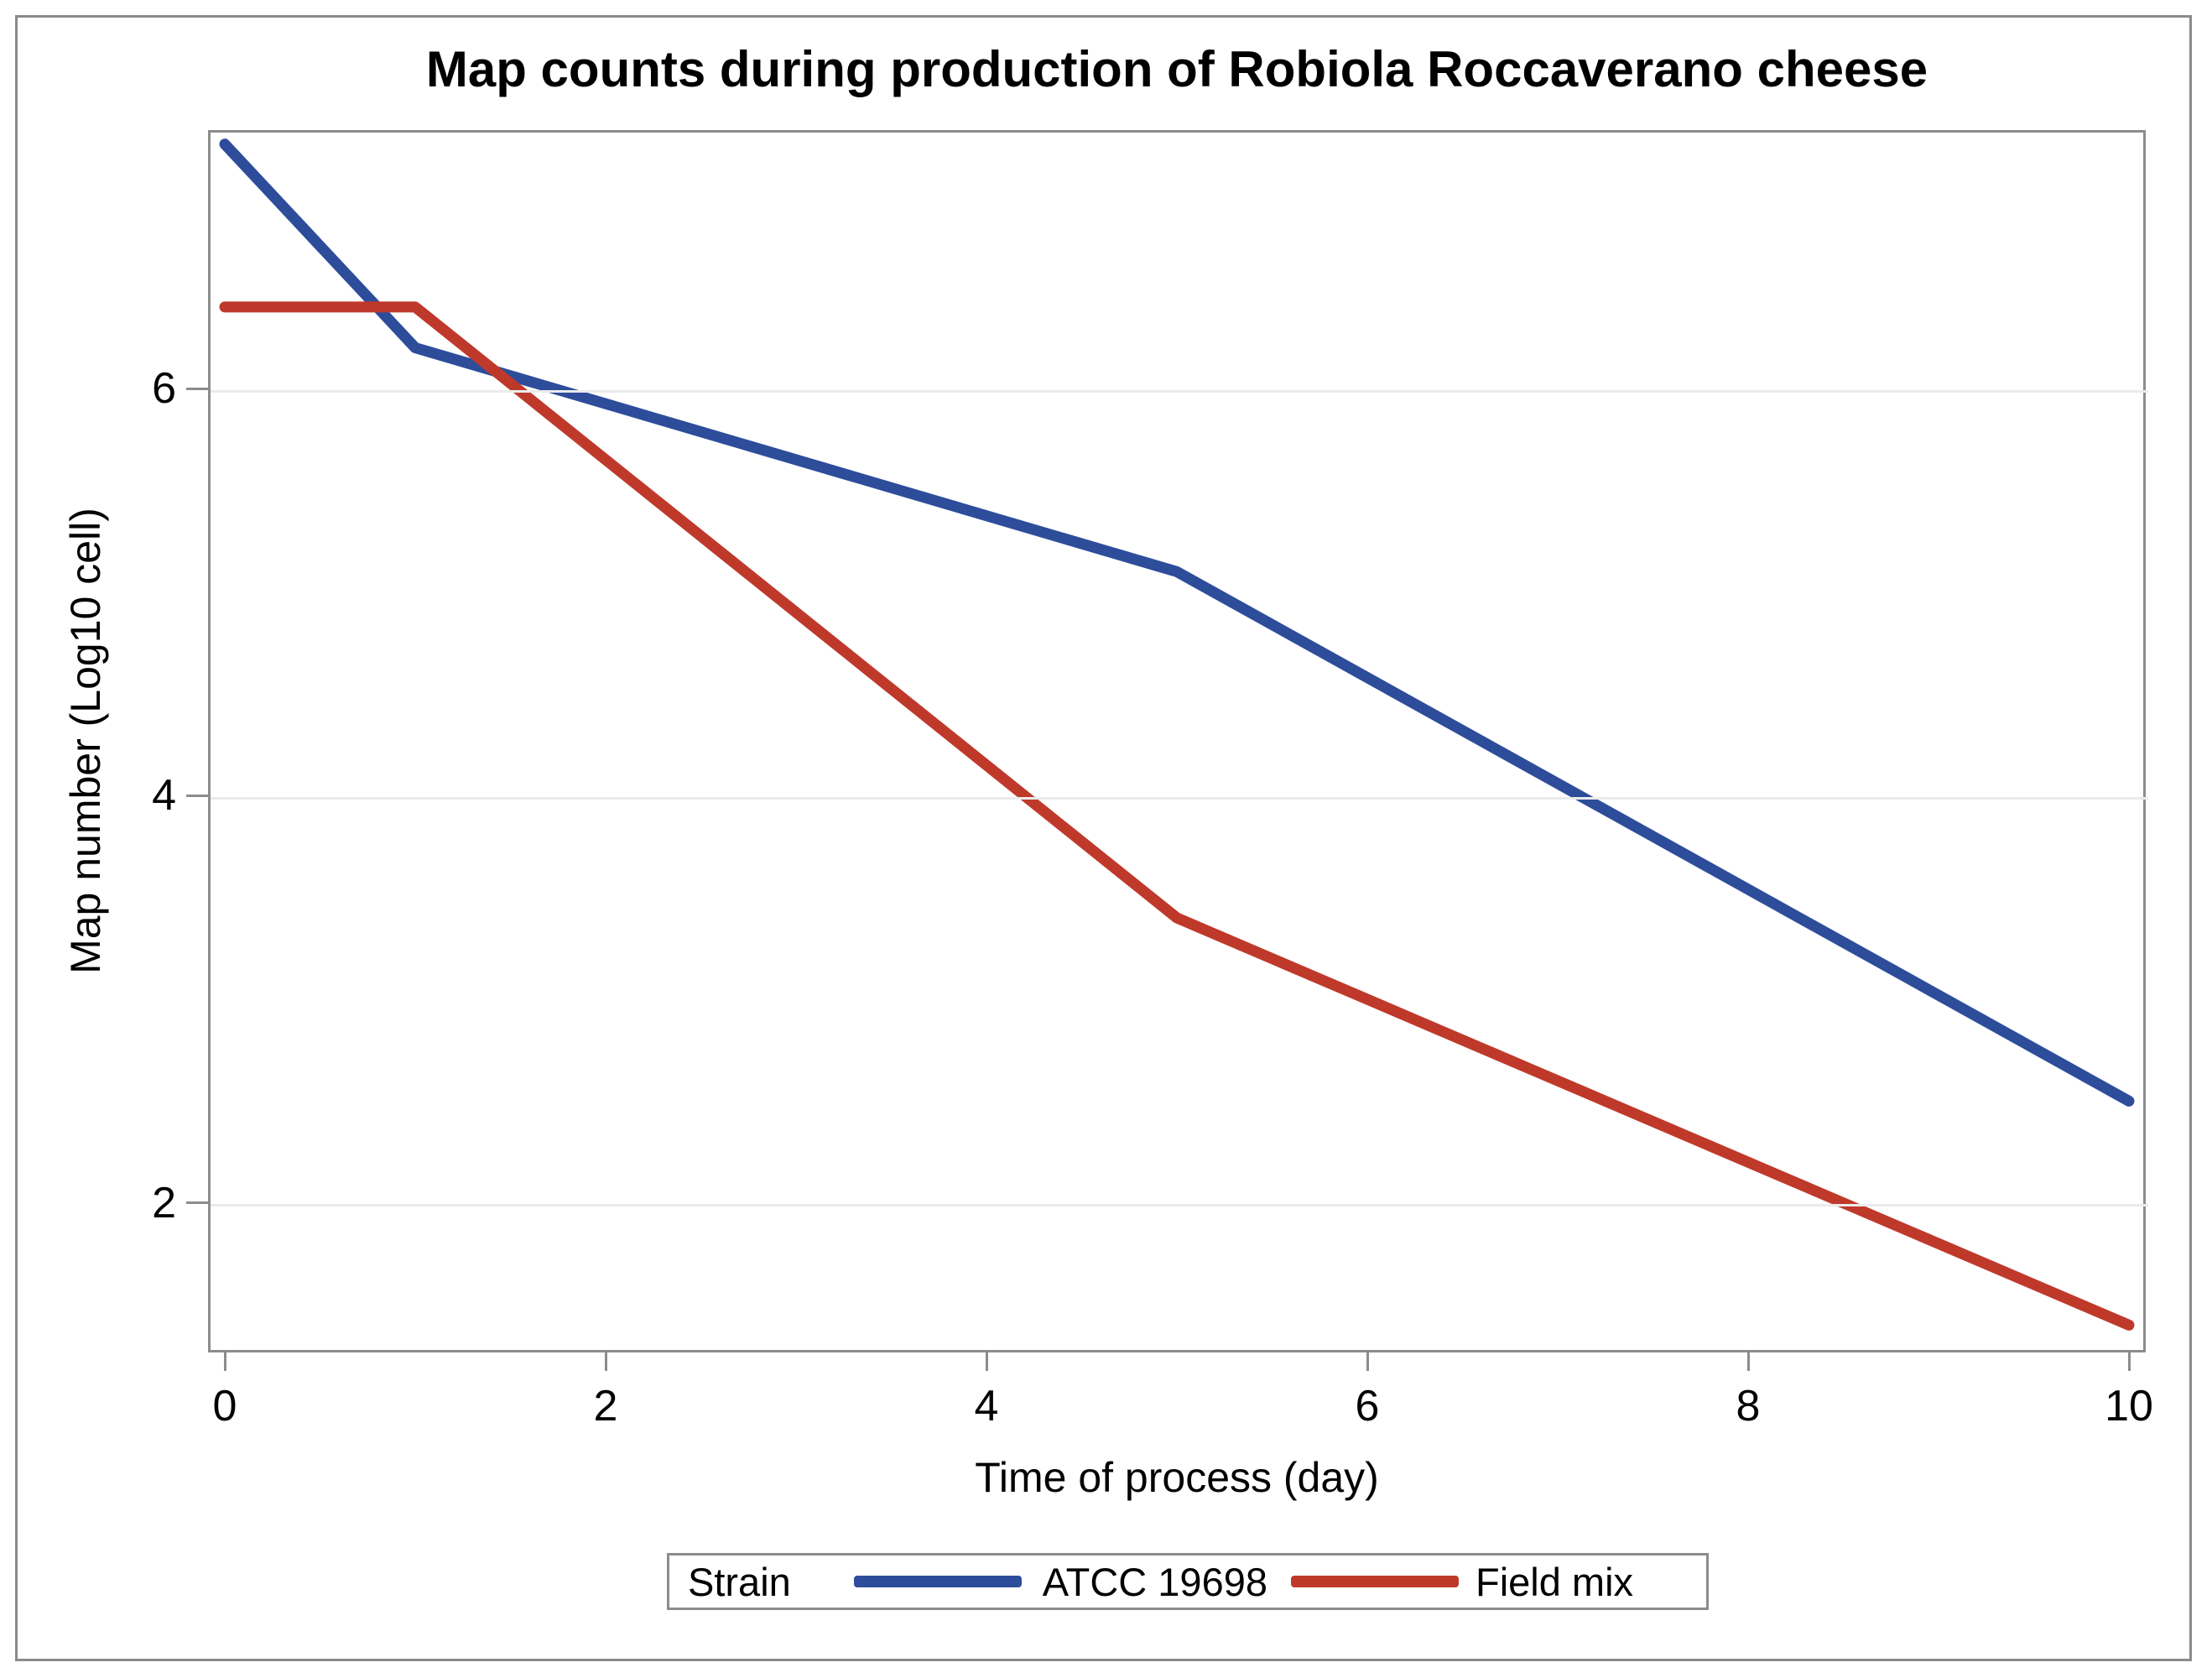 This screenshot has height=1678, width=2212. Describe the element at coordinates (164, 388) in the screenshot. I see `y-tick-label-6: 6` at that location.